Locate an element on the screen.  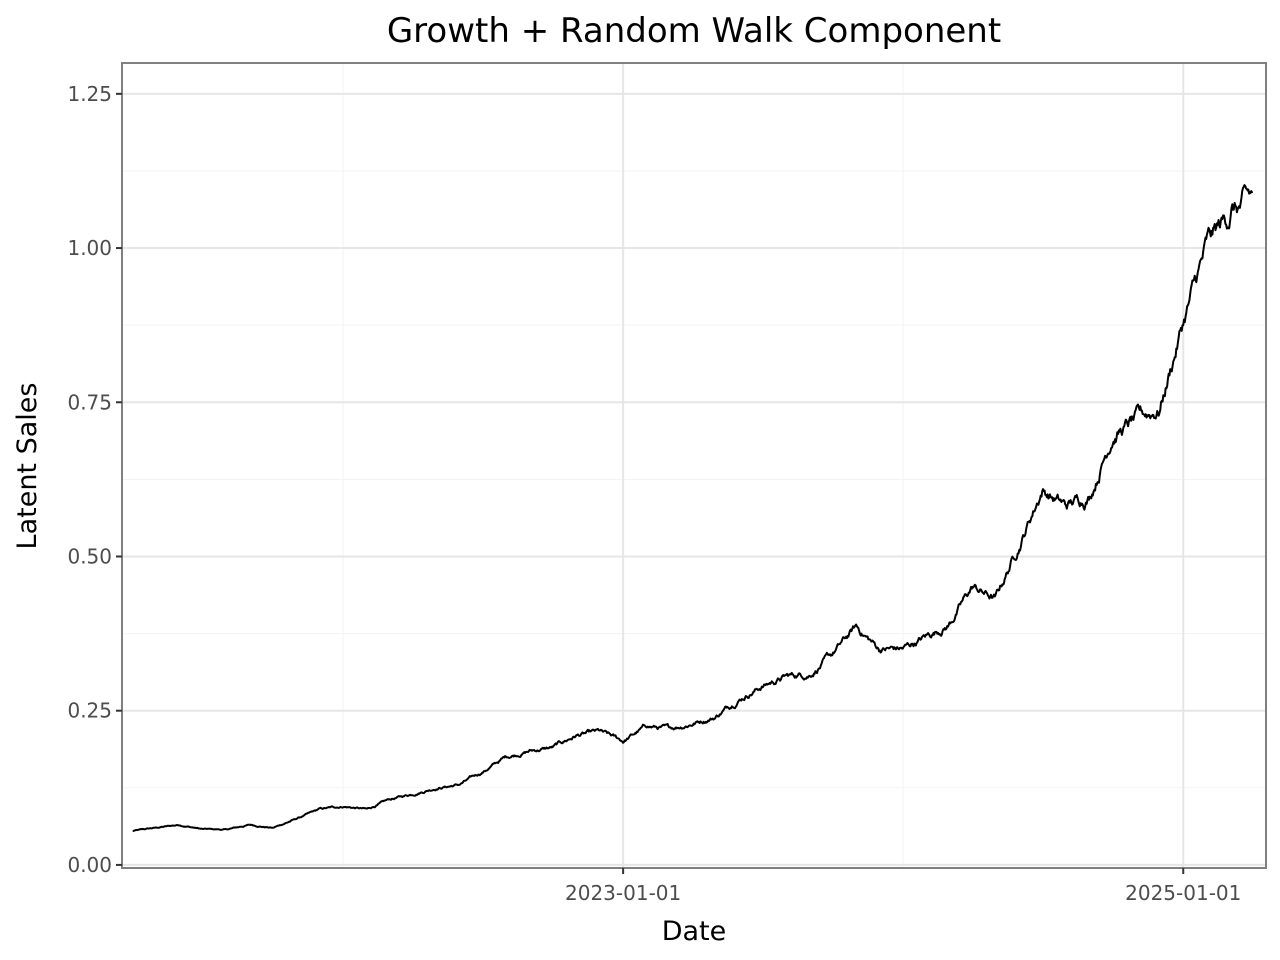
x-tick-label: 2023-01-01 is located at coordinates (623, 893).